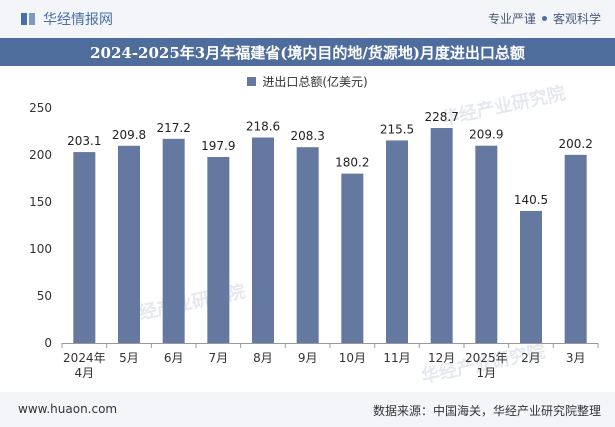  What do you see at coordinates (396, 358) in the screenshot?
I see `x-tick-label: 11月` at bounding box center [396, 358].